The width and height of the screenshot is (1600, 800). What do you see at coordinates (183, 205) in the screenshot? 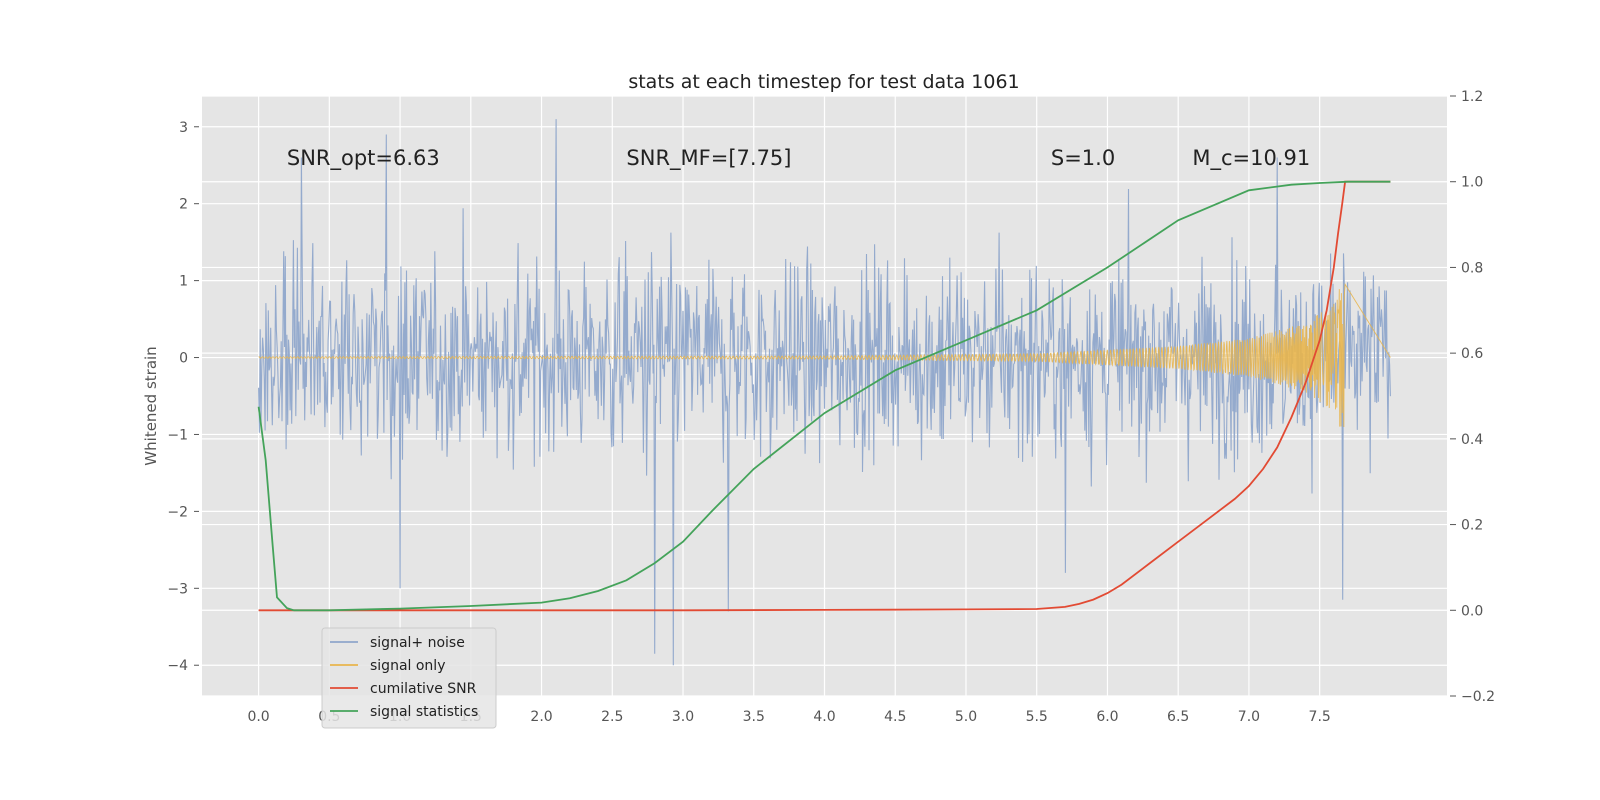
I see `y-tick-label: 2` at bounding box center [183, 205].